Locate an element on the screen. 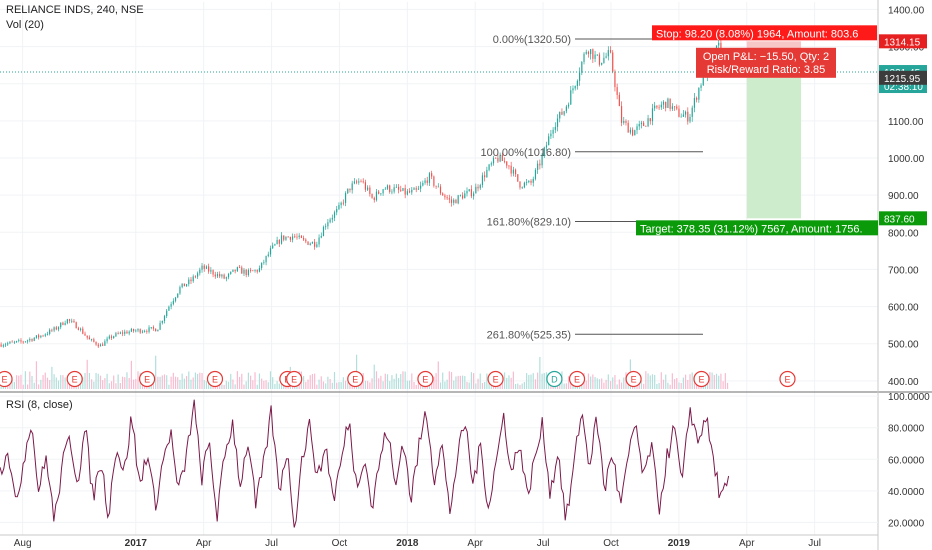 Image resolution: width=932 pixels, height=550 pixels. time-axis: Aug 2017 Apr Jul Oct 2018 Apr Jul Oct 2019 Apr Jul is located at coordinates (417, 543).